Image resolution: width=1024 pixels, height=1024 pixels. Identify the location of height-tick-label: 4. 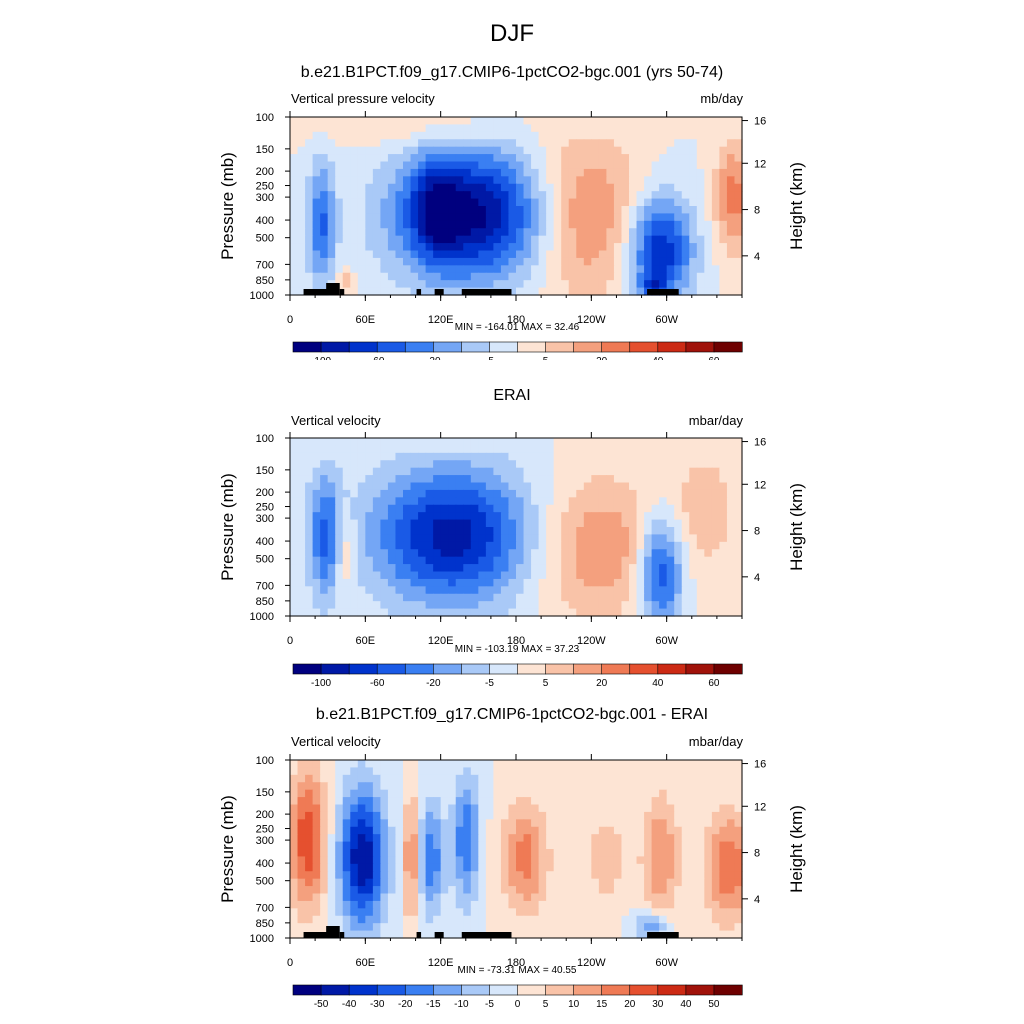
(757, 900).